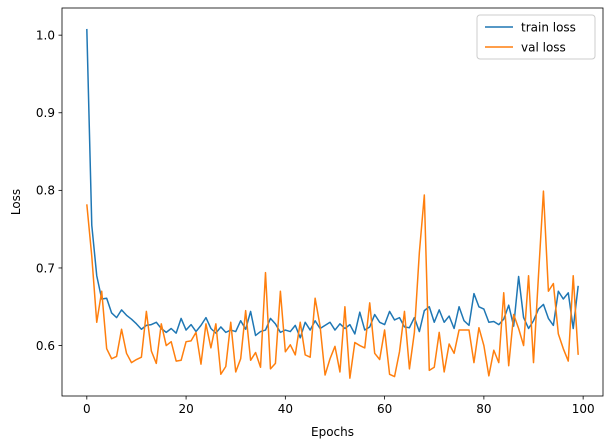 Image resolution: width=613 pixels, height=448 pixels. What do you see at coordinates (483, 409) in the screenshot?
I see `x-tick-label: 80` at bounding box center [483, 409].